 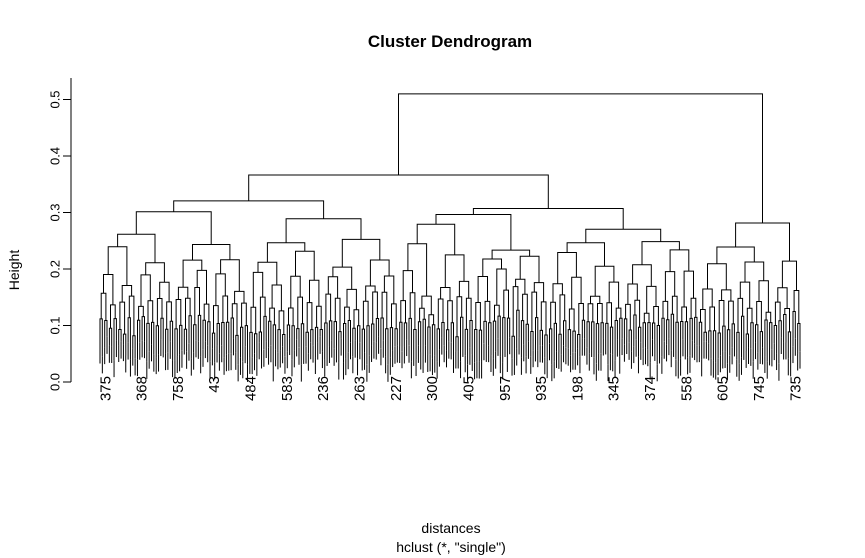 I want to click on leaf-label: 758, so click(x=178, y=388).